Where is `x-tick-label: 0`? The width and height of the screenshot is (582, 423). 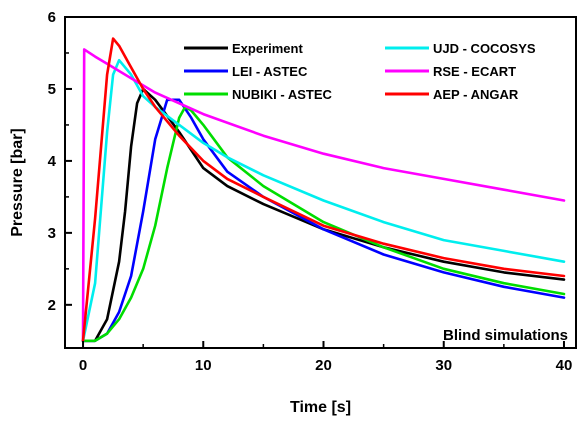
x-tick-label: 0 is located at coordinates (83, 365).